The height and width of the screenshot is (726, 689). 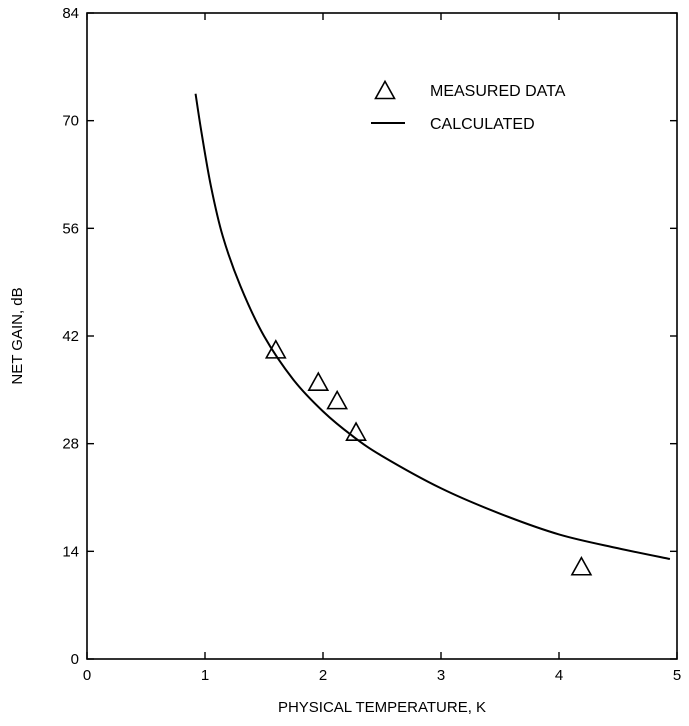 What do you see at coordinates (75, 659) in the screenshot?
I see `y-tick-label: 0` at bounding box center [75, 659].